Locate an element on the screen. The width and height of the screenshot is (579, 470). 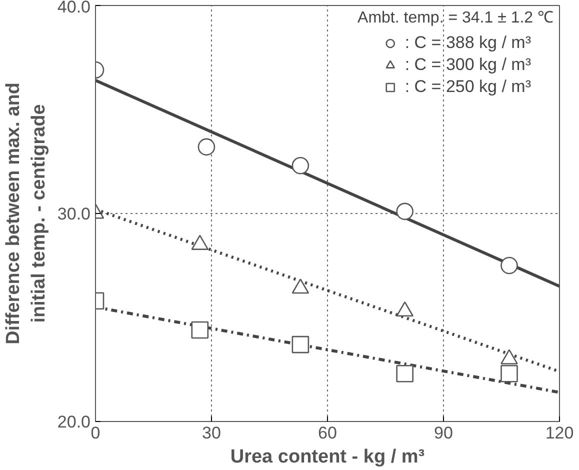
y-axis-title: Difference between max. and initial temp. - centigrade is located at coordinates (26, 213).